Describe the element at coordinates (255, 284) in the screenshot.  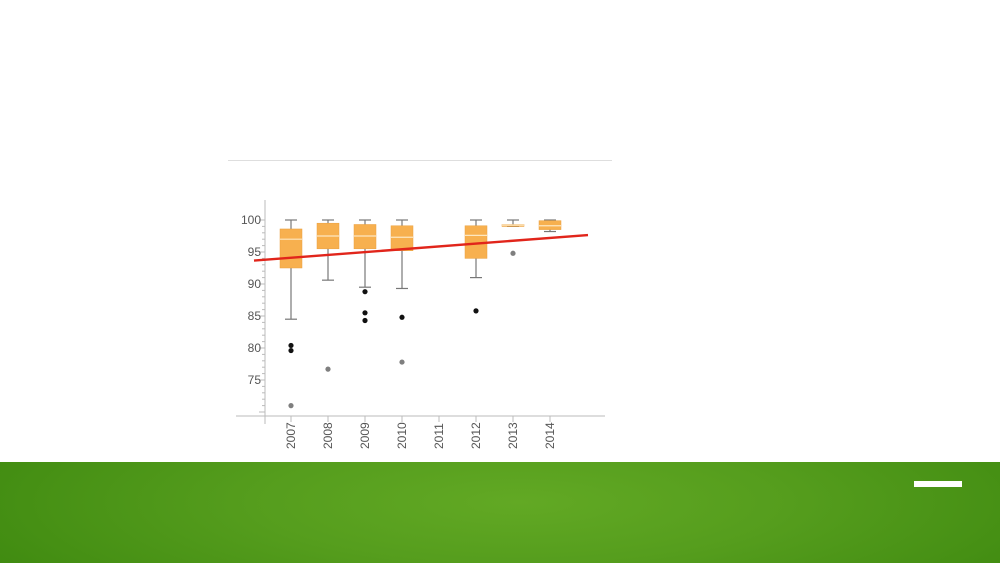
I see `y-tick-label: 90` at that location.